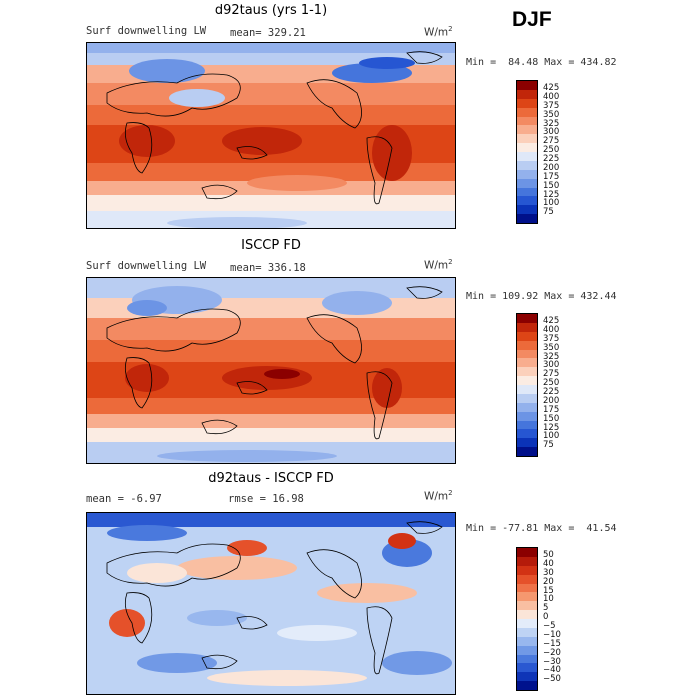  I want to click on colorbar-tick-label: 20, so click(548, 581).